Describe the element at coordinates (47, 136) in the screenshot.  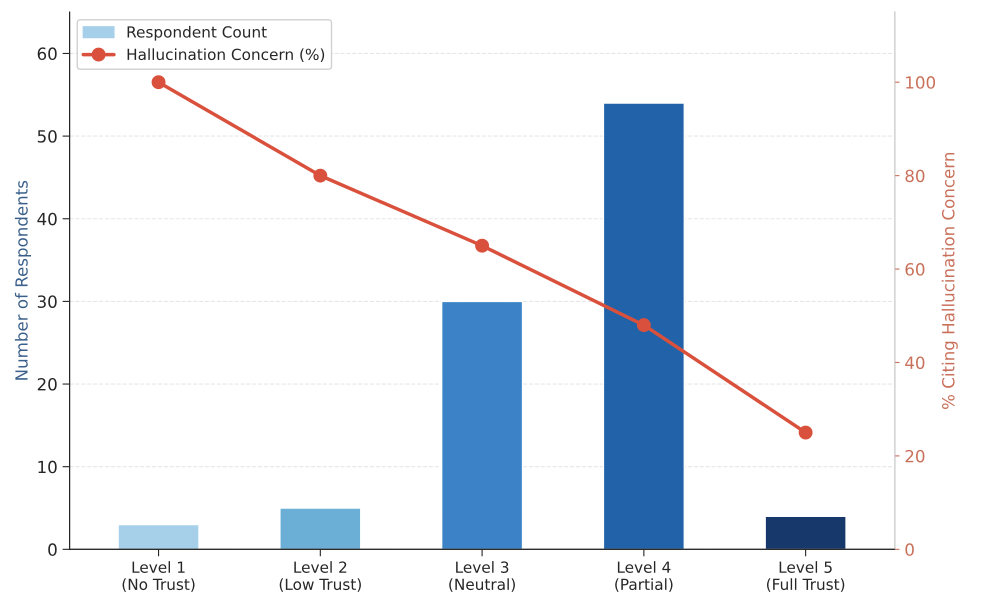
I see `y-tick-label: 50` at that location.